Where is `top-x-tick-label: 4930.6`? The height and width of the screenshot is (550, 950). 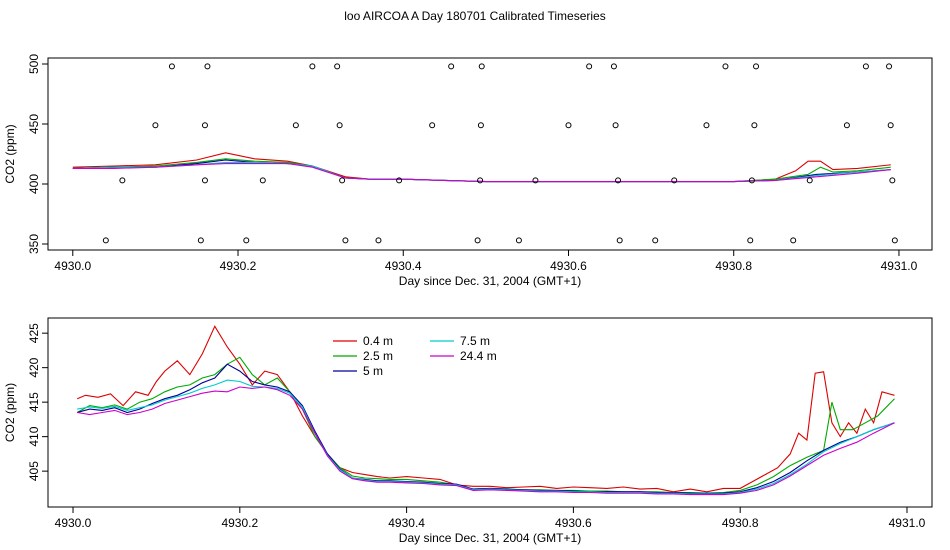
top-x-tick-label: 4930.6 is located at coordinates (568, 266).